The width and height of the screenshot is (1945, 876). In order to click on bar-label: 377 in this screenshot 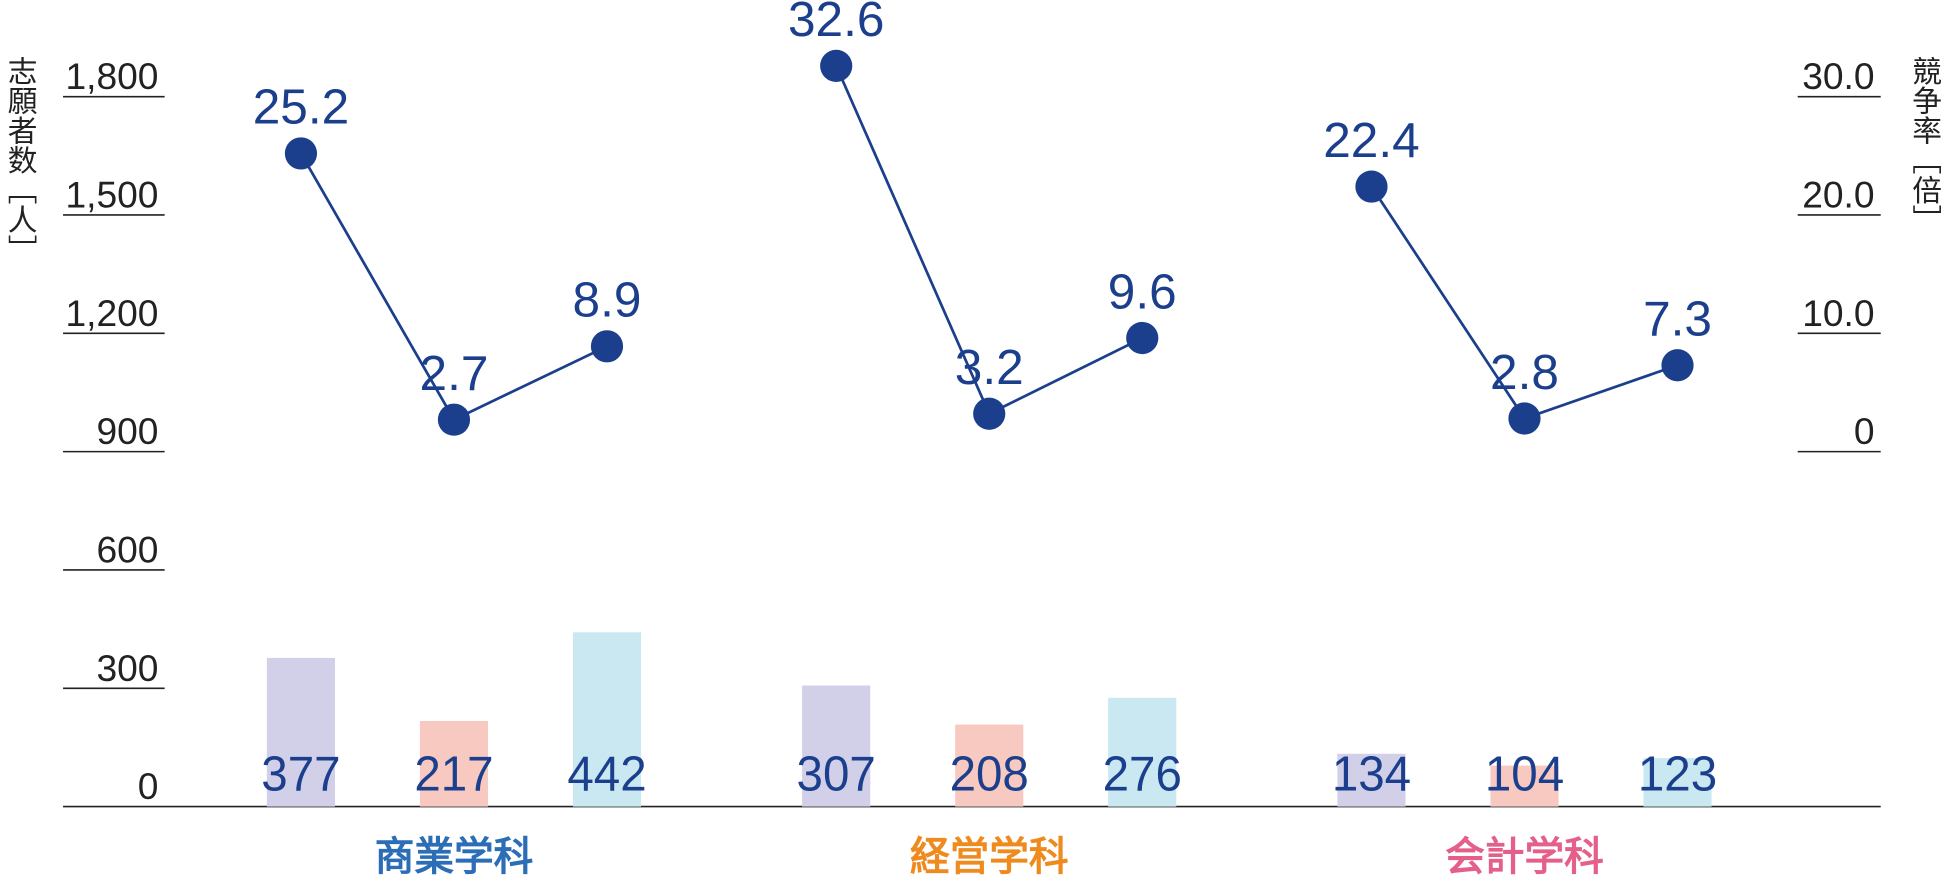, I will do `click(300, 774)`.